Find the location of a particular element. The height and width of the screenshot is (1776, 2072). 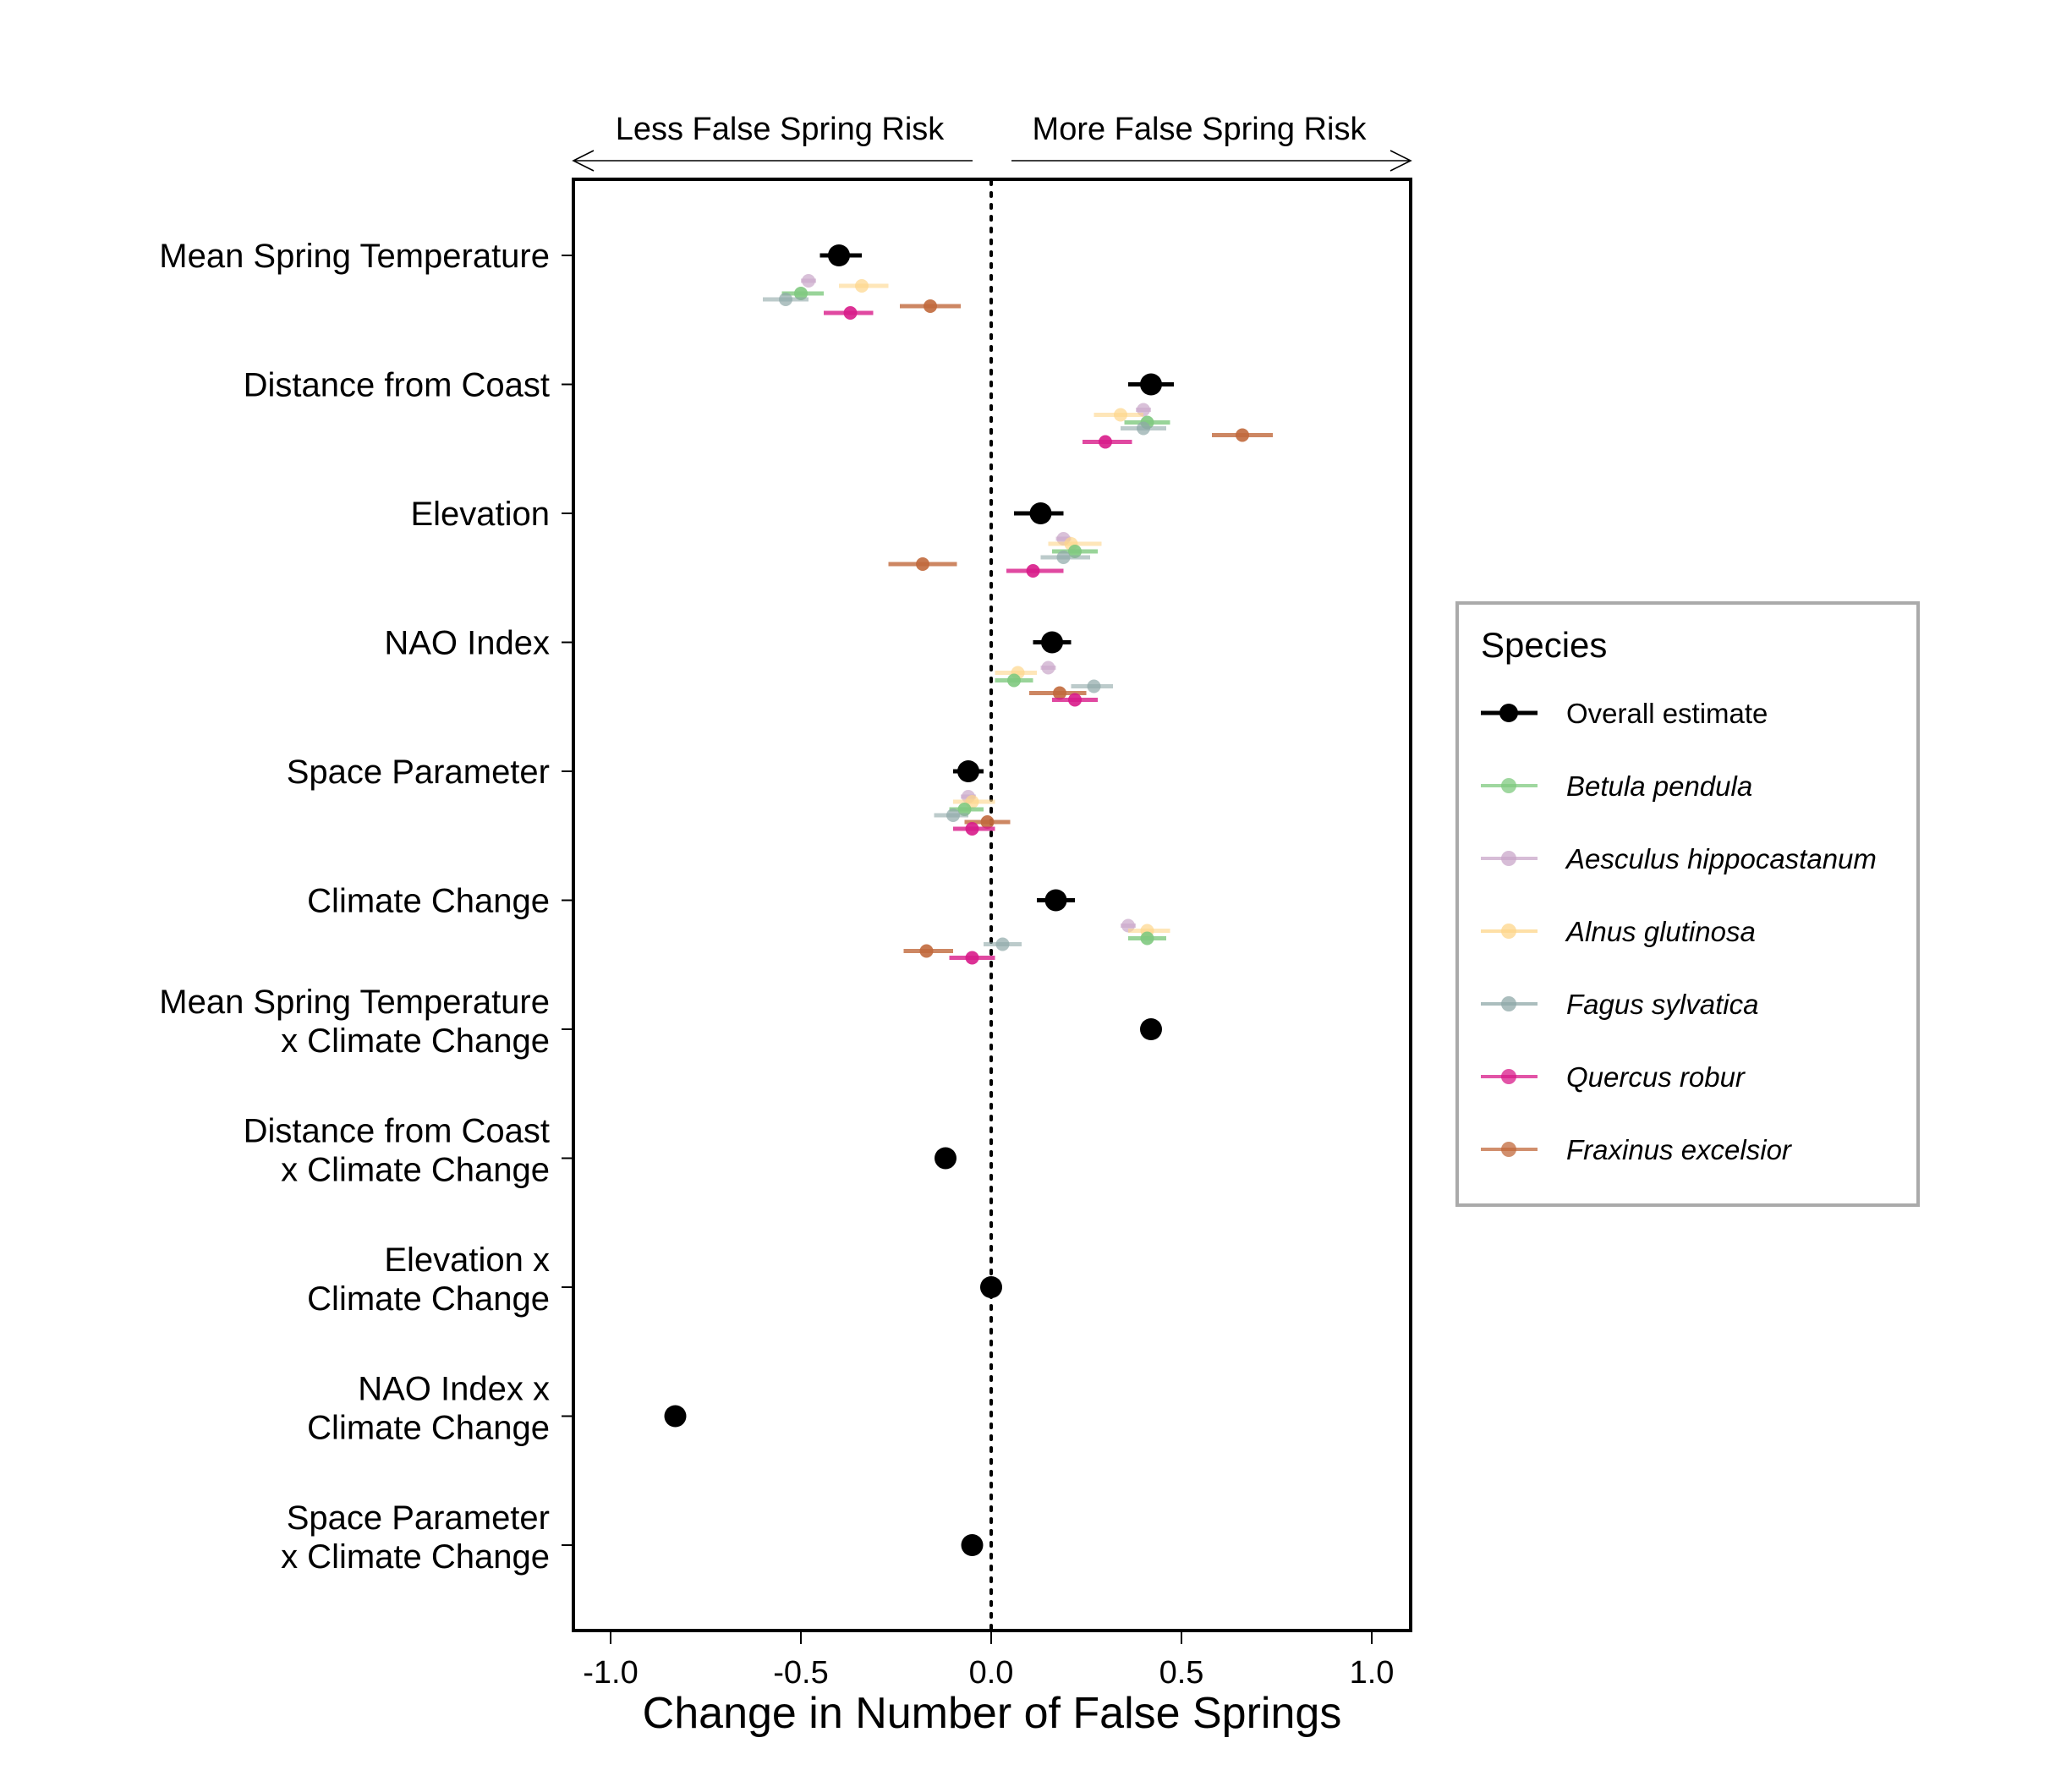

row-label-line: Elevation x is located at coordinates (467, 1260).